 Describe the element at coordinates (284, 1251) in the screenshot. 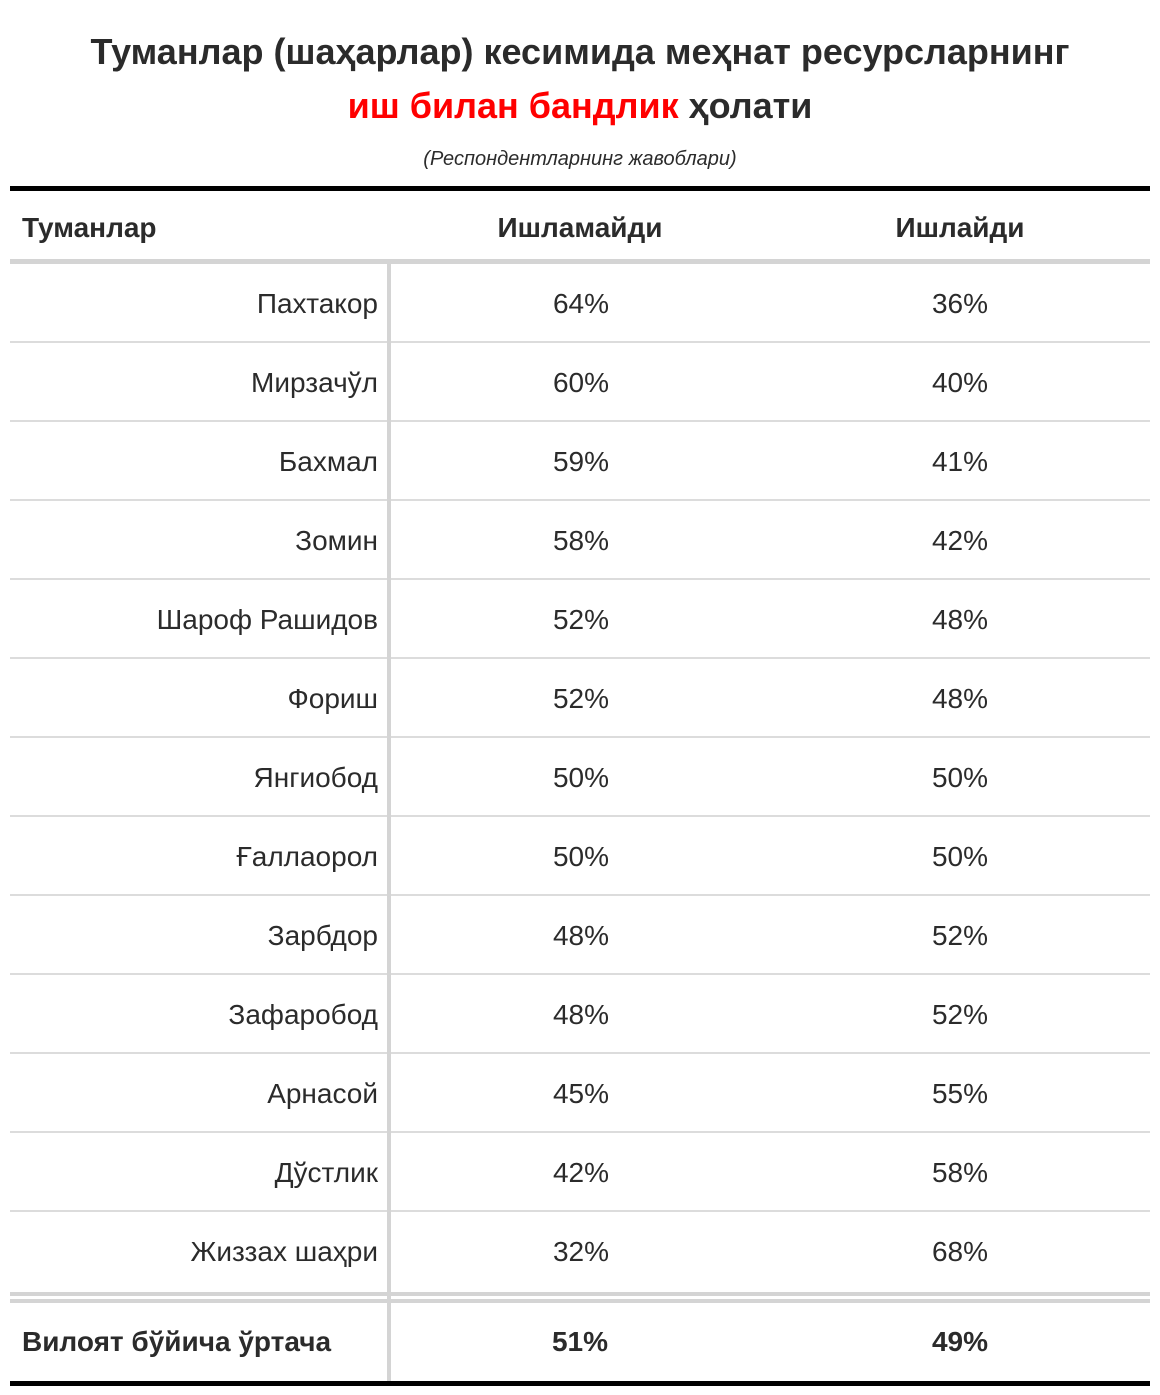

I see `row-district-name: Жиззах шаҳри` at that location.